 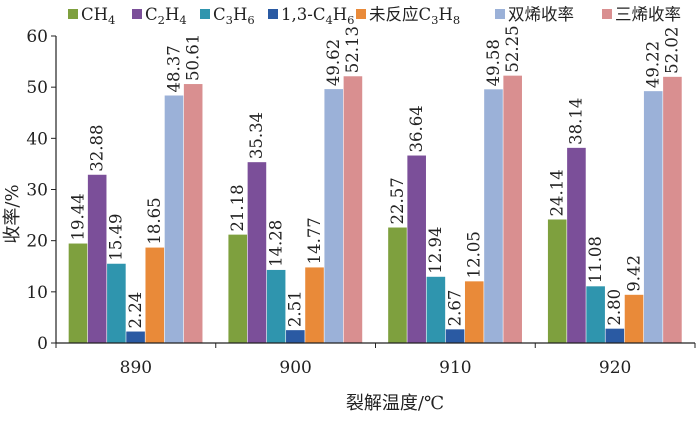 I want to click on x-tick-label: 900, so click(x=295, y=368).